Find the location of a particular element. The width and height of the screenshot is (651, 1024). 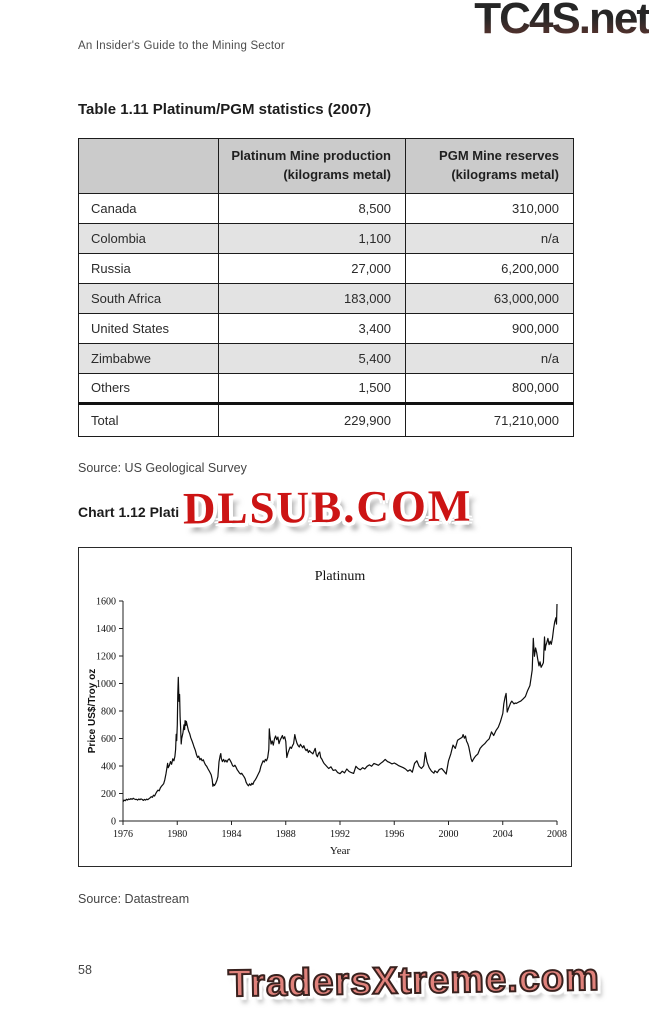

table-row: Russia 27,000 6,200,000 is located at coordinates (326, 268).